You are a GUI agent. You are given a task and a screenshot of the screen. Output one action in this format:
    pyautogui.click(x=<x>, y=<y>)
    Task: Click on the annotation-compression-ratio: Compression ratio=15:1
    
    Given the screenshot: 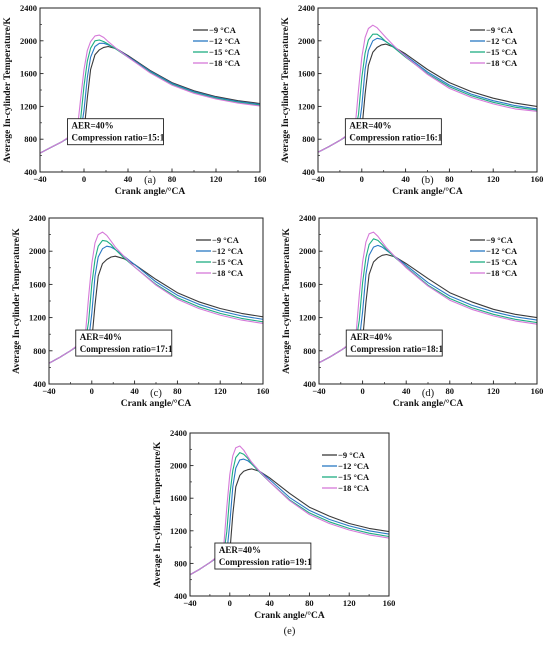 What is the action you would take?
    pyautogui.click(x=118, y=138)
    